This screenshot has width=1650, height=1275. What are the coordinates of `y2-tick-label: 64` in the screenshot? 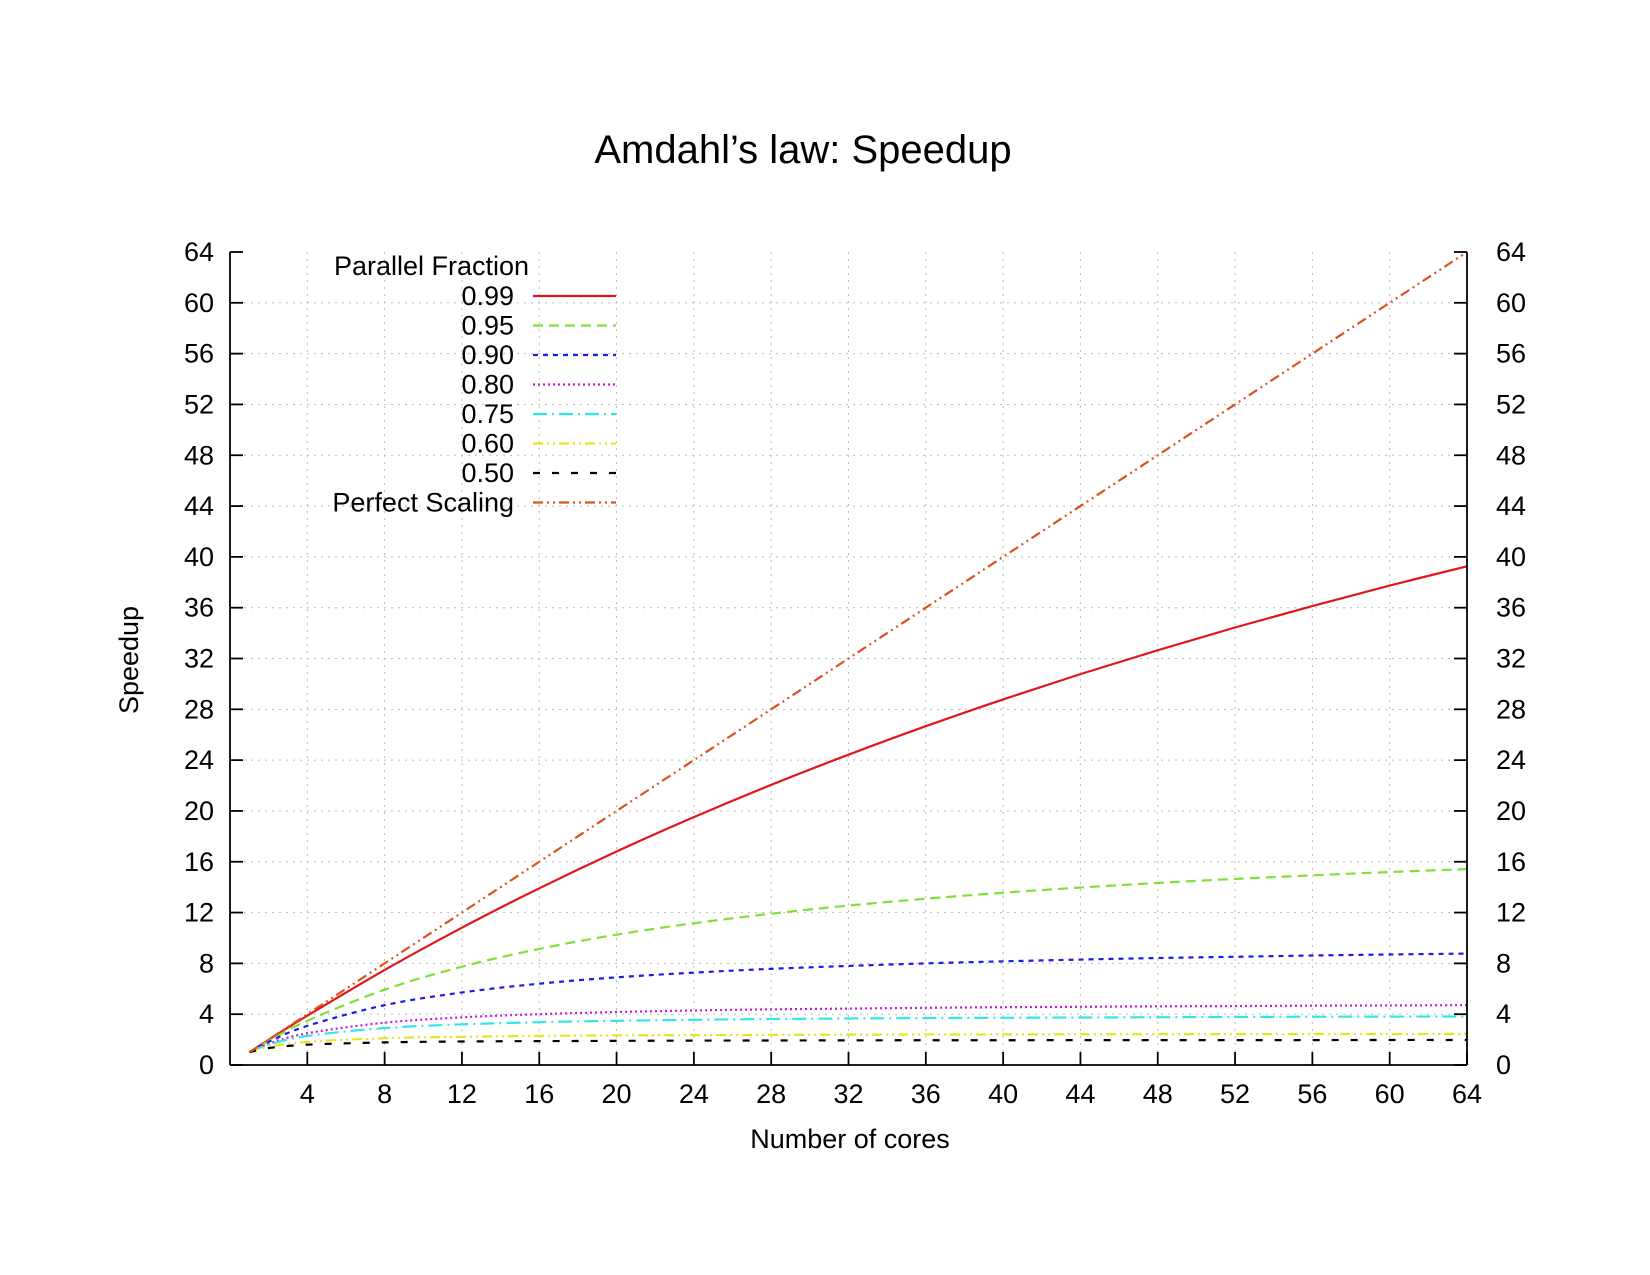 It's located at (1511, 252).